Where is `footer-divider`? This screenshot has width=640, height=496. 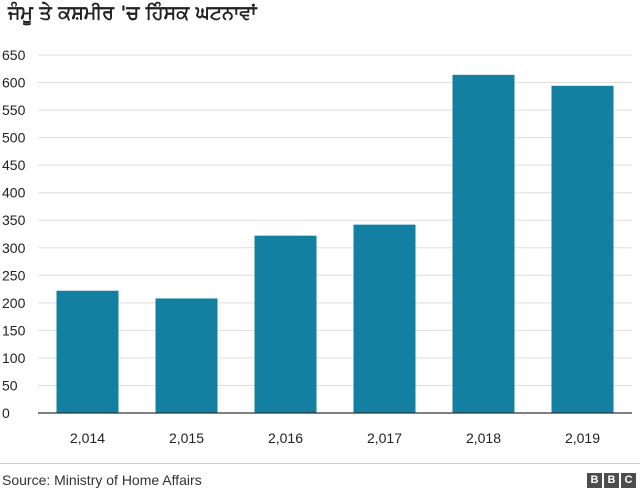 footer-divider is located at coordinates (320, 463).